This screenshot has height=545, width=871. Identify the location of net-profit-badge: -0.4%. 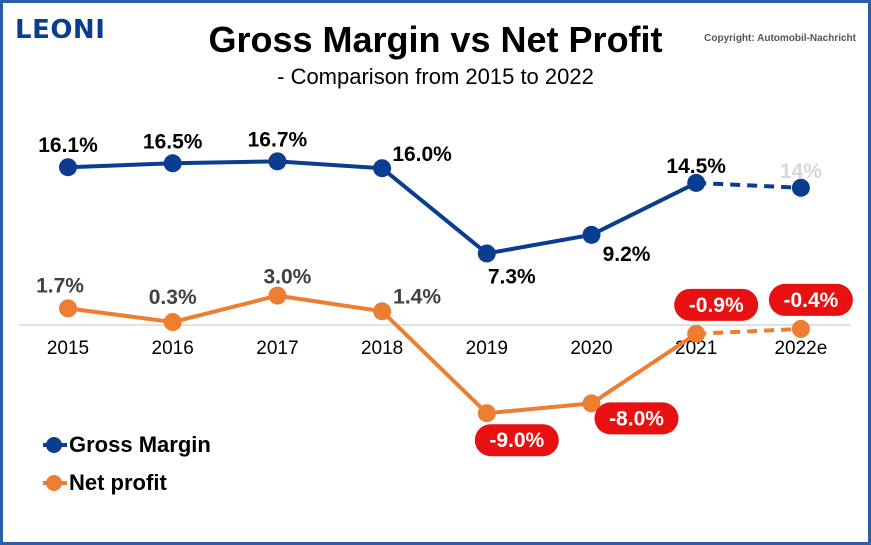
(810, 299).